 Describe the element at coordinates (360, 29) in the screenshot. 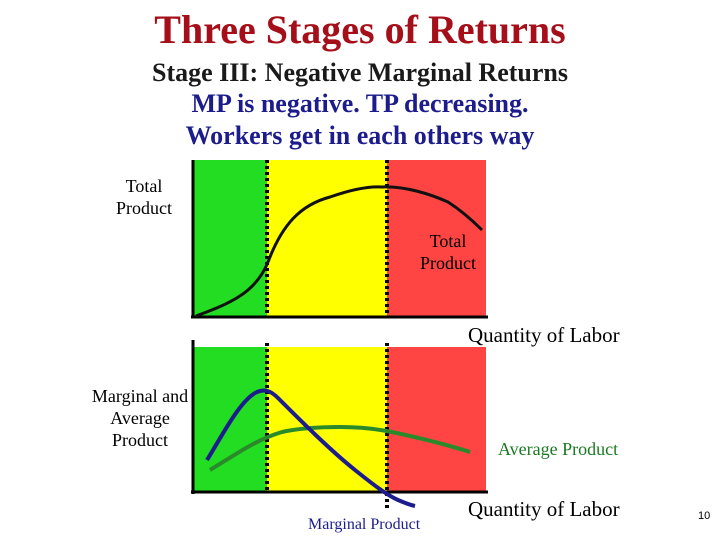

I see `slide-title: Three Stages of Returns` at that location.